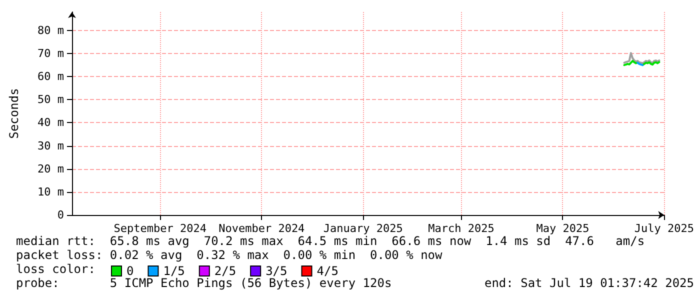 This screenshot has width=697, height=297. What do you see at coordinates (461, 228) in the screenshot?
I see `x-tick-label: March 2025` at bounding box center [461, 228].